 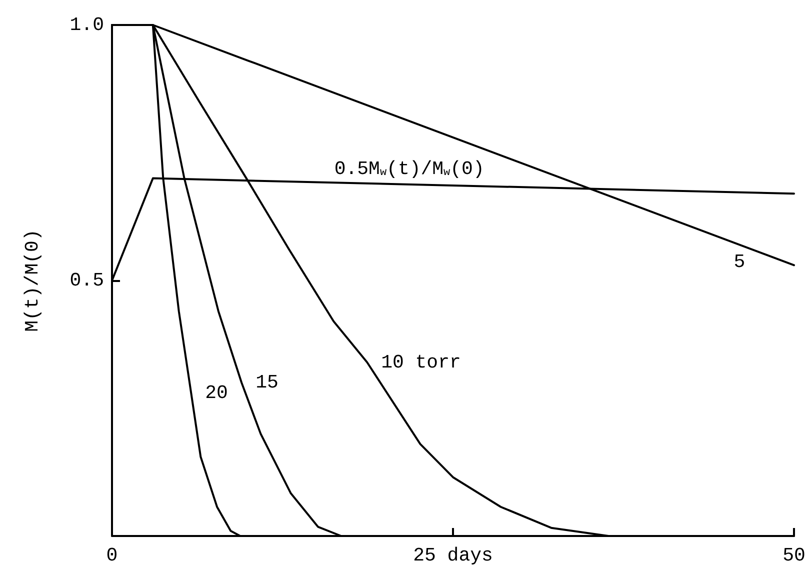 What do you see at coordinates (453, 555) in the screenshot?
I see `x-tick-label: 25 days` at bounding box center [453, 555].